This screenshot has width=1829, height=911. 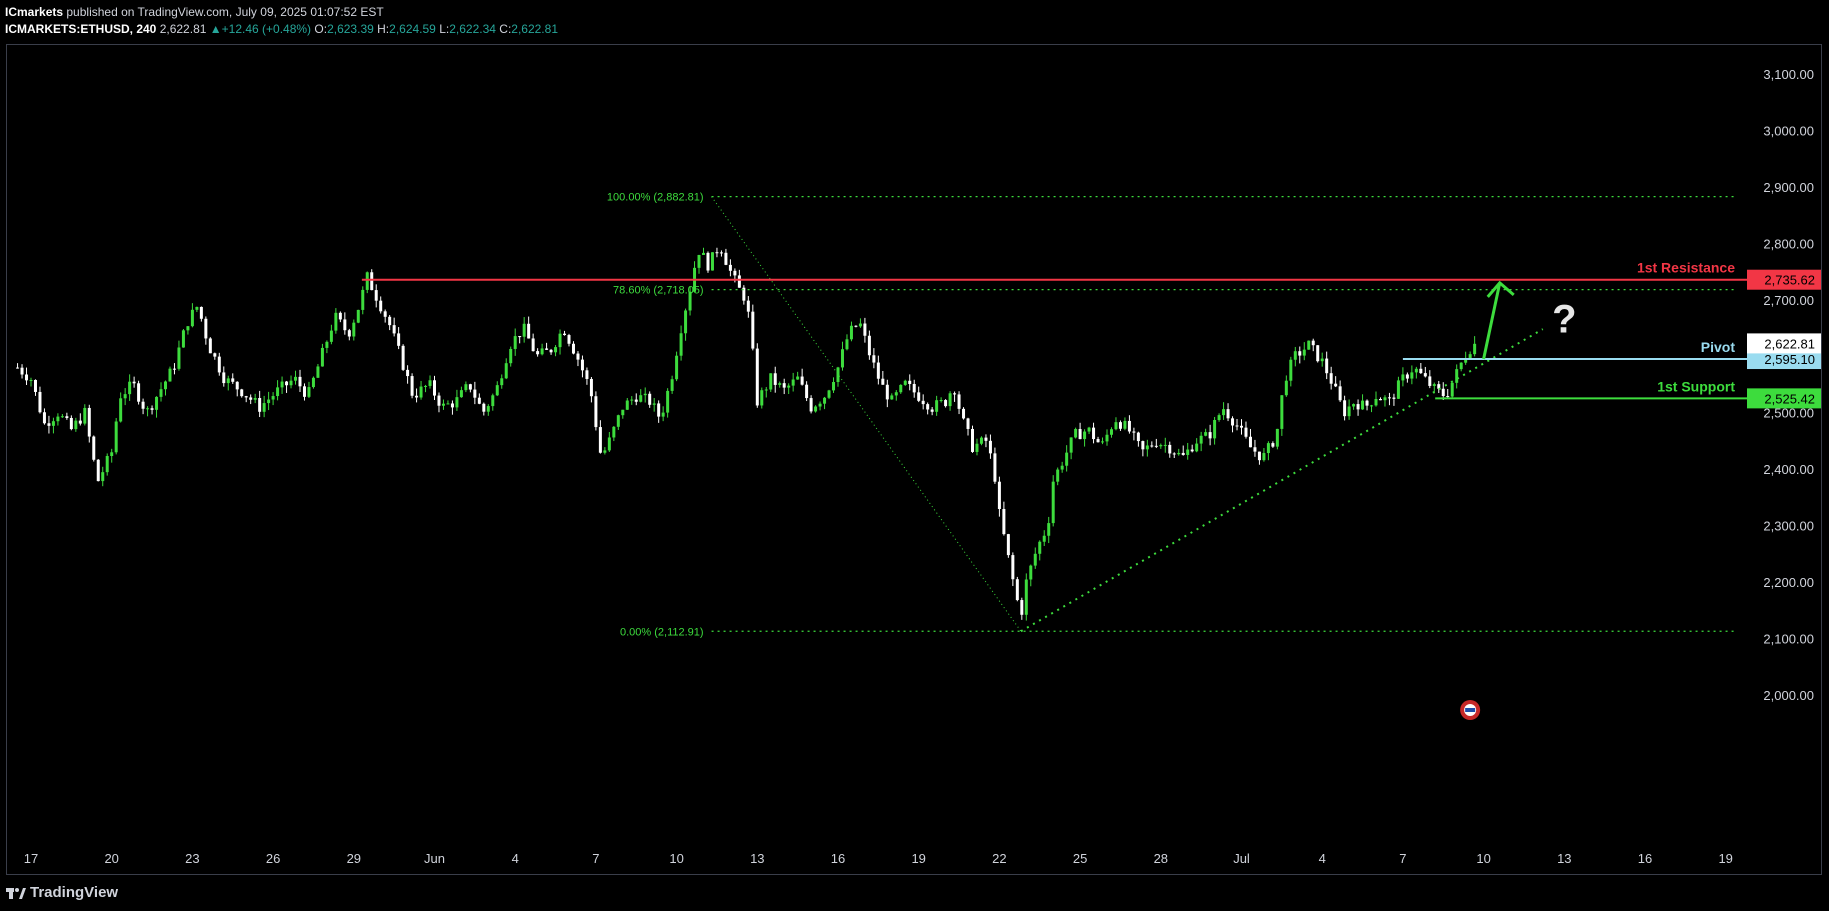 What do you see at coordinates (74, 892) in the screenshot?
I see `brand-name: TradingView` at bounding box center [74, 892].